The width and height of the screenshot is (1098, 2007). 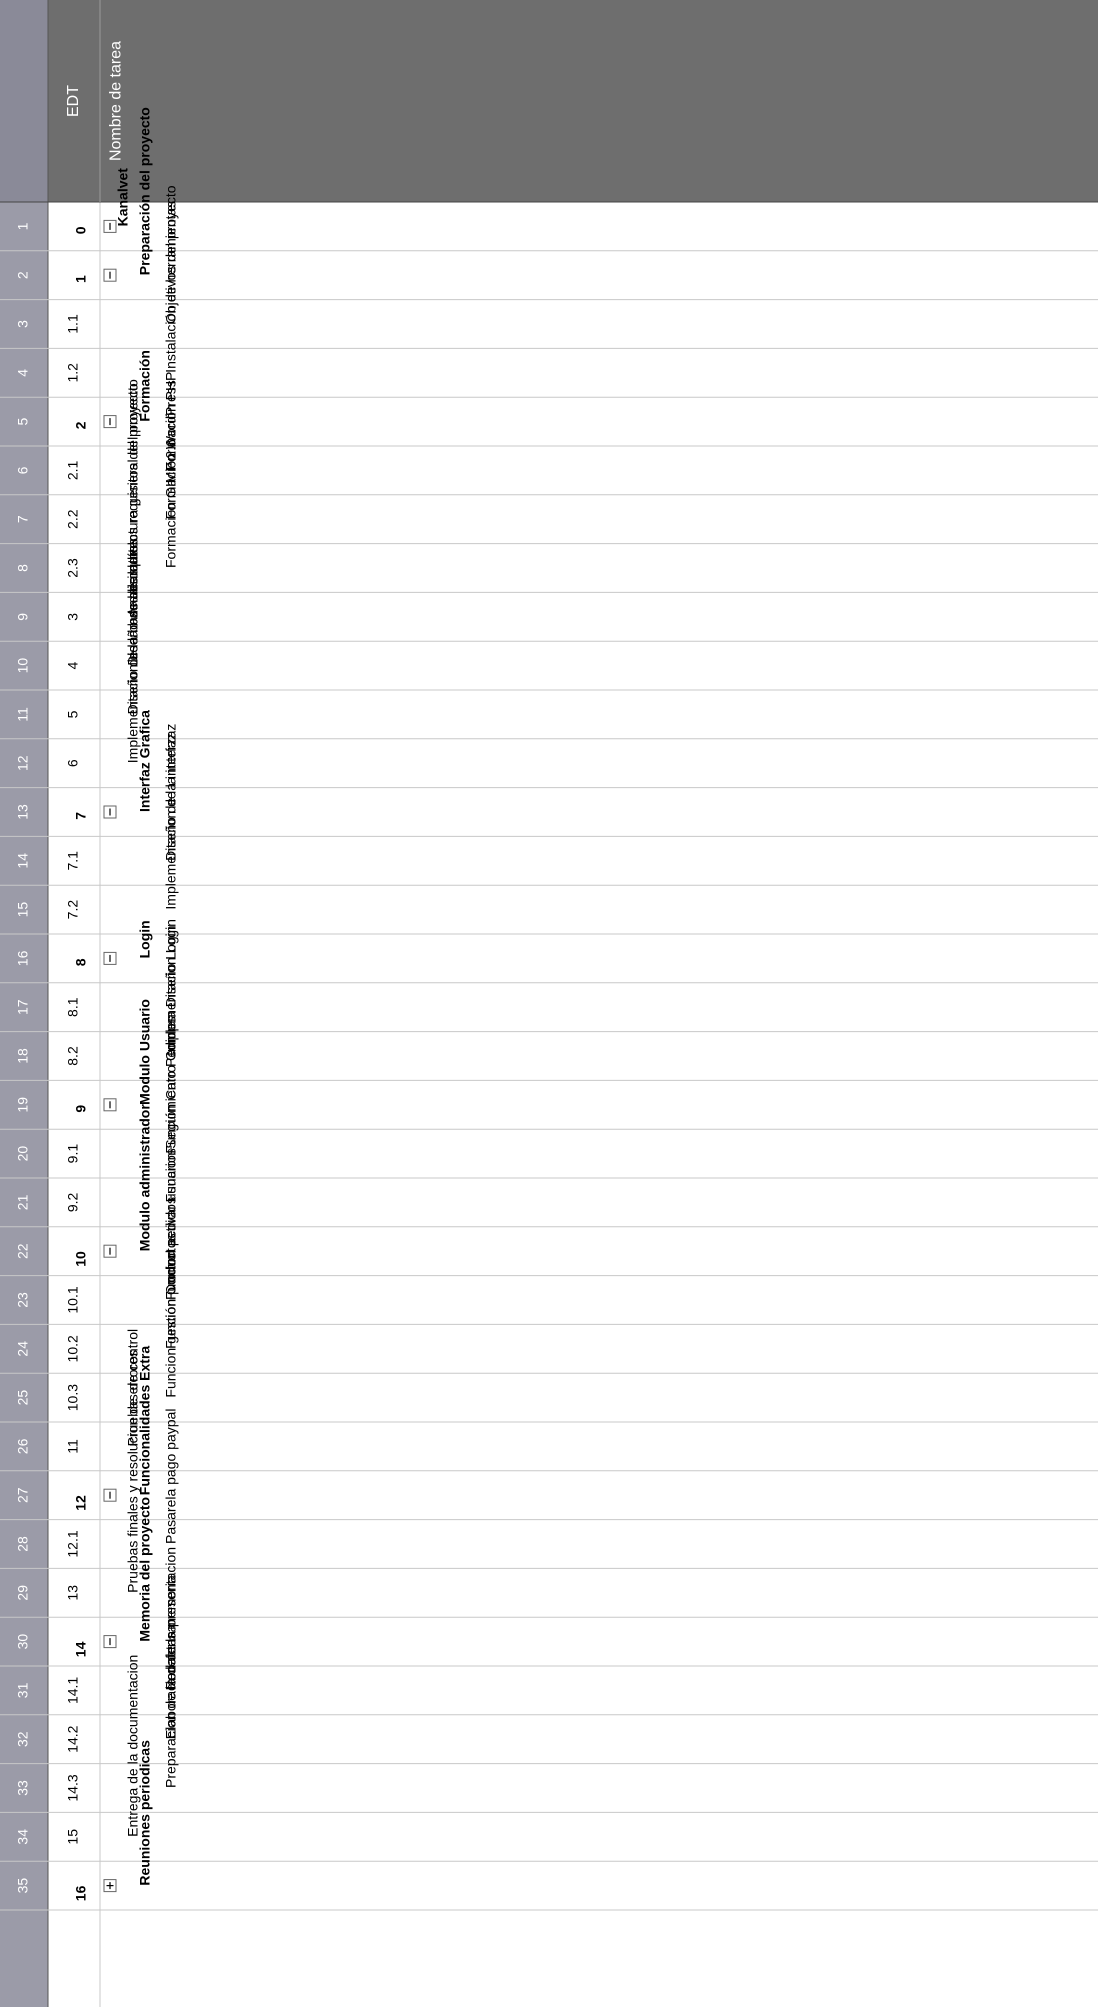 I want to click on row-number: 11, so click(x=23, y=714).